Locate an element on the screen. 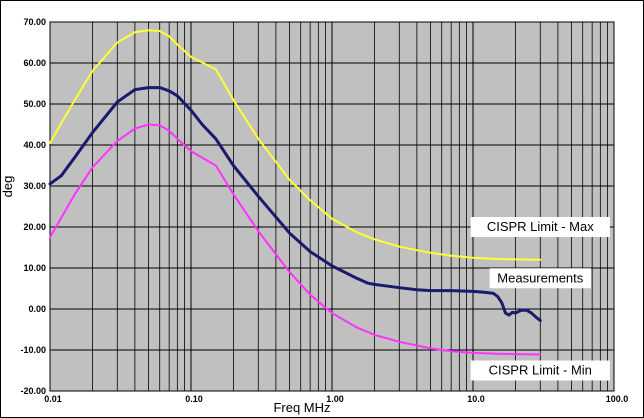 This screenshot has height=418, width=644. legend-label: CISPR Limit - Max is located at coordinates (540, 226).